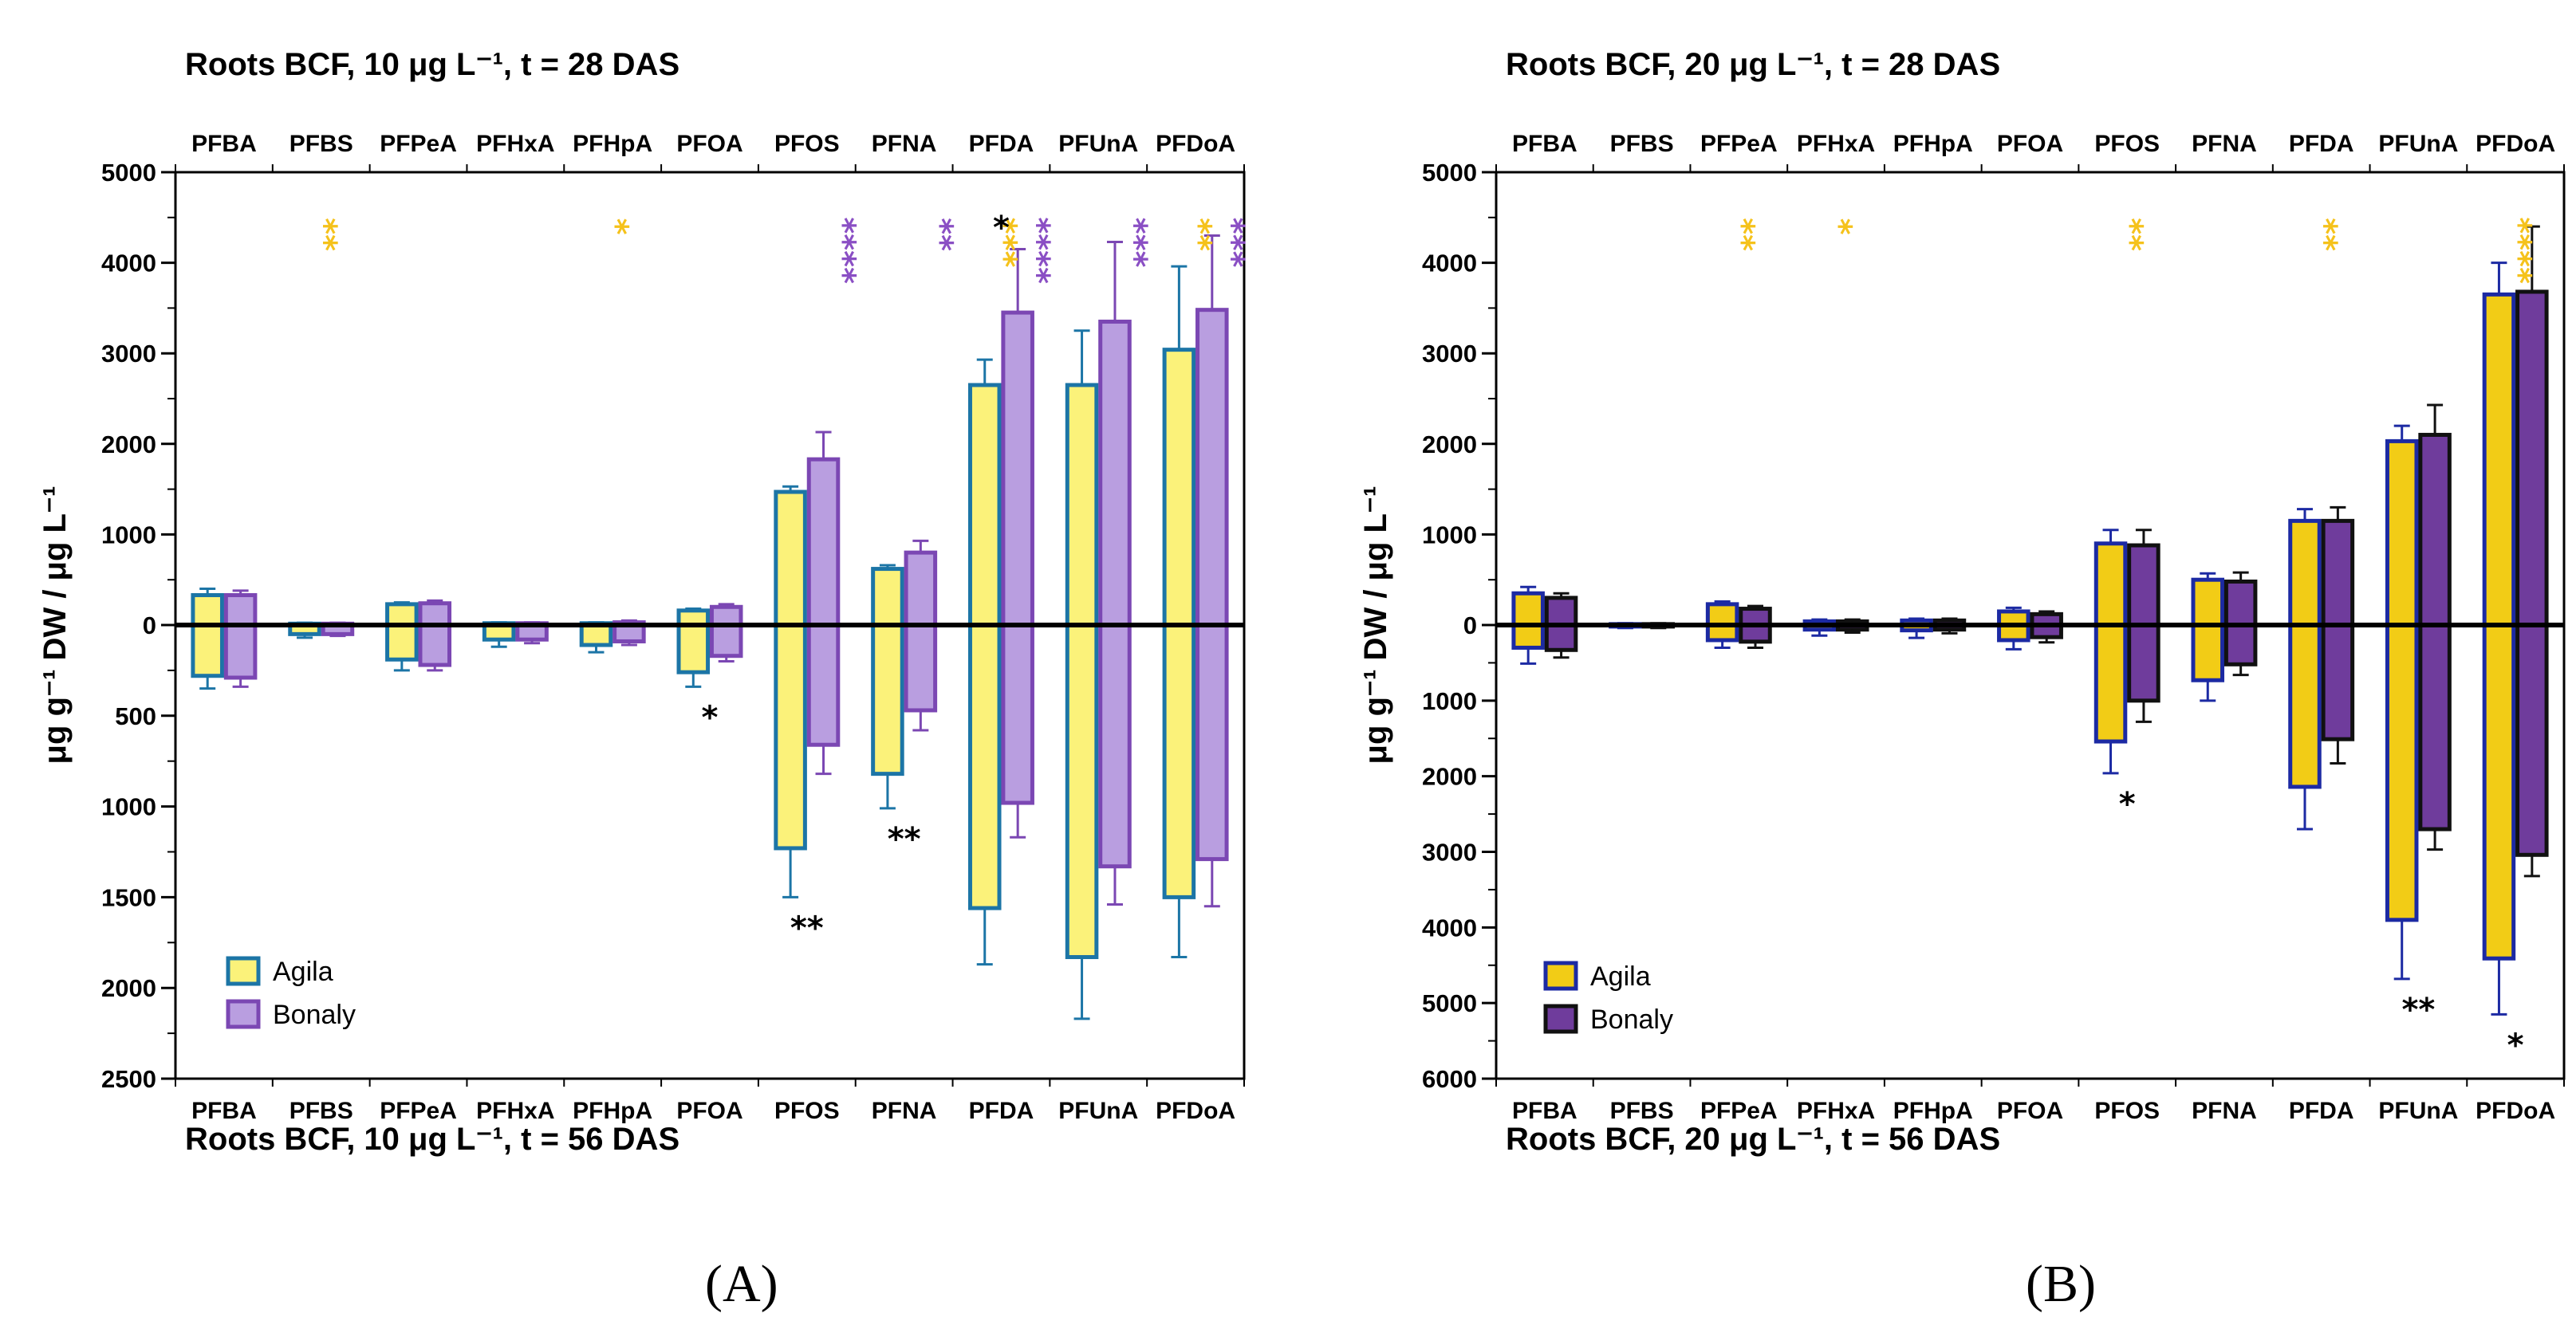 This screenshot has width=2576, height=1325. Describe the element at coordinates (1037, 250) in the screenshot. I see `significance-marker: ****` at that location.